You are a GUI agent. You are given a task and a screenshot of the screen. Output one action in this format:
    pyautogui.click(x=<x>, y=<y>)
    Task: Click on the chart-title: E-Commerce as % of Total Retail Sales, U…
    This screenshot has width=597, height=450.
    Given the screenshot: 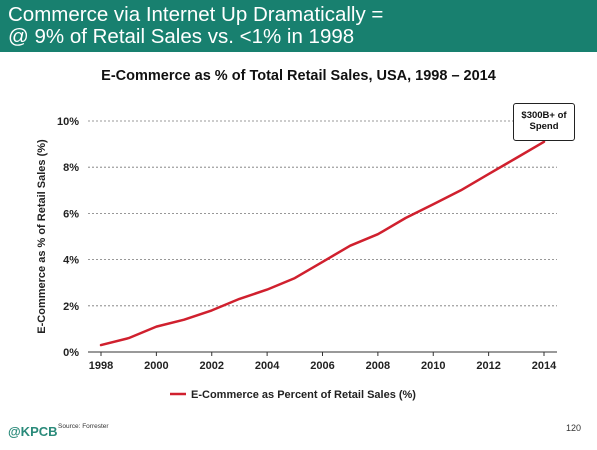 What is the action you would take?
    pyautogui.click(x=298, y=76)
    